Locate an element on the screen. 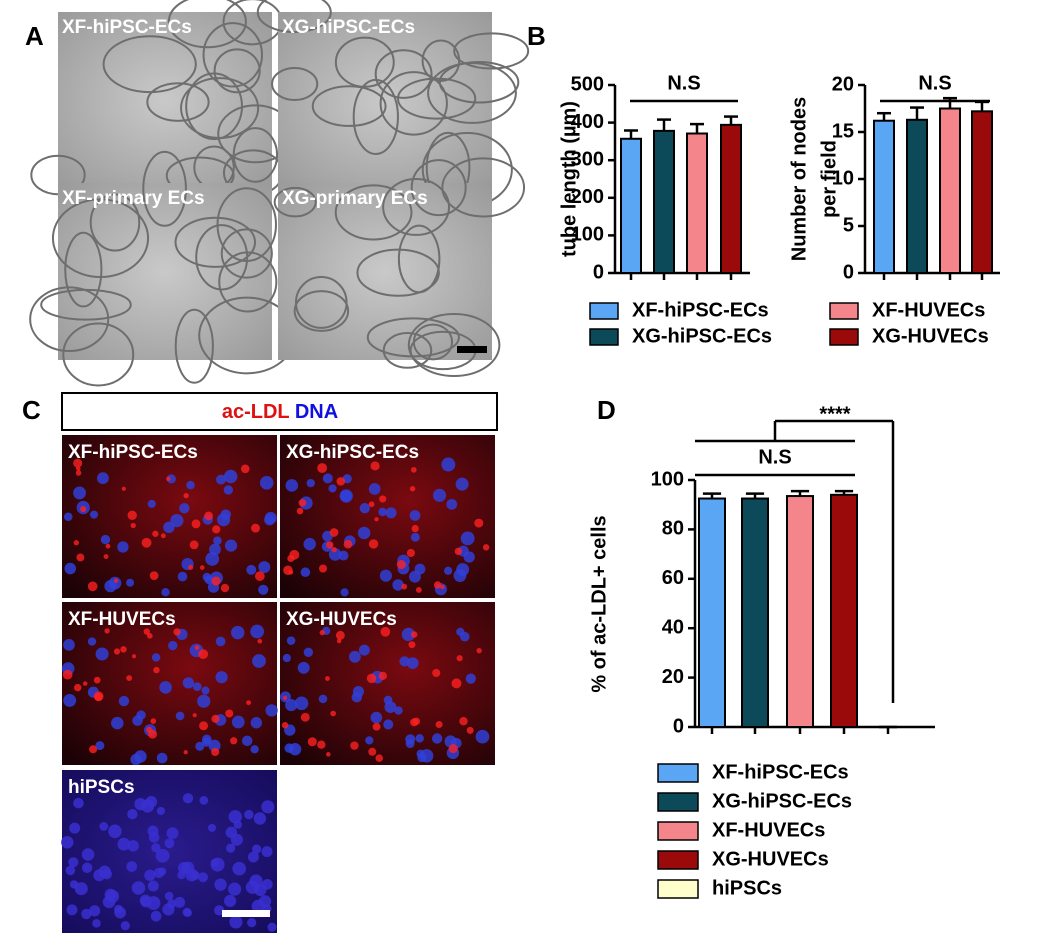  header-box is located at coordinates (279, 411).